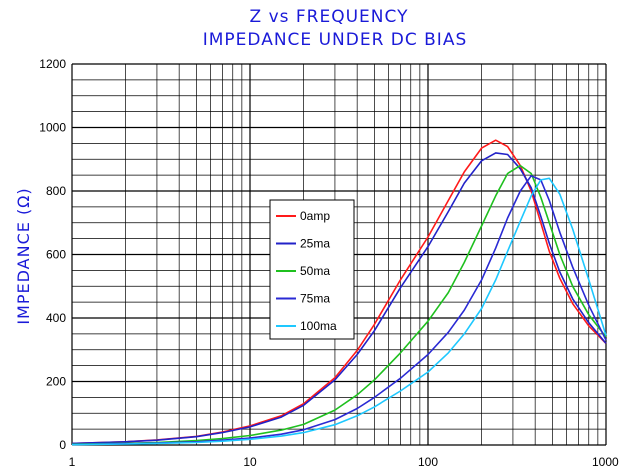  I want to click on y-tick-label: 1200, so click(52, 64).